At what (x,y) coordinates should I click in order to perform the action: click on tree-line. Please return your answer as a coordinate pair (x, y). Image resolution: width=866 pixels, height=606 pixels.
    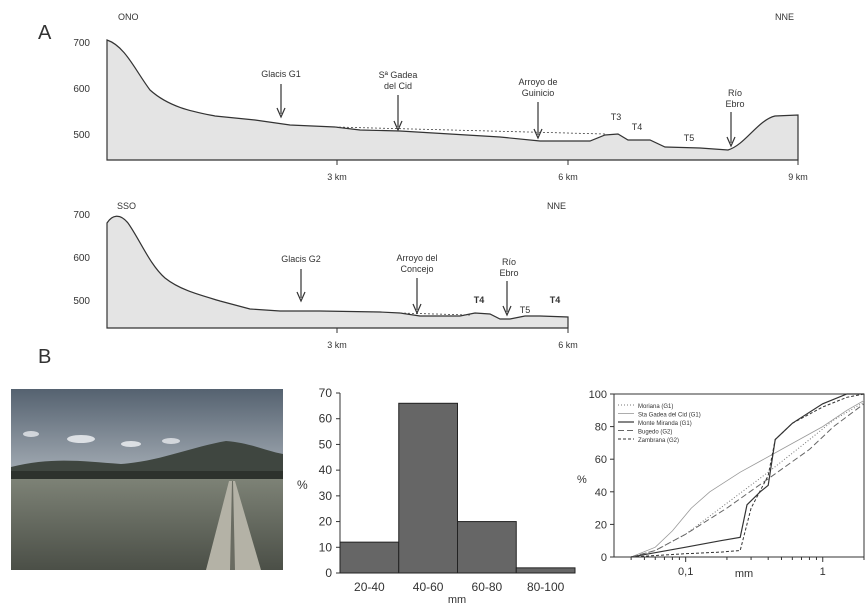
    Looking at the image, I should click on (147, 476).